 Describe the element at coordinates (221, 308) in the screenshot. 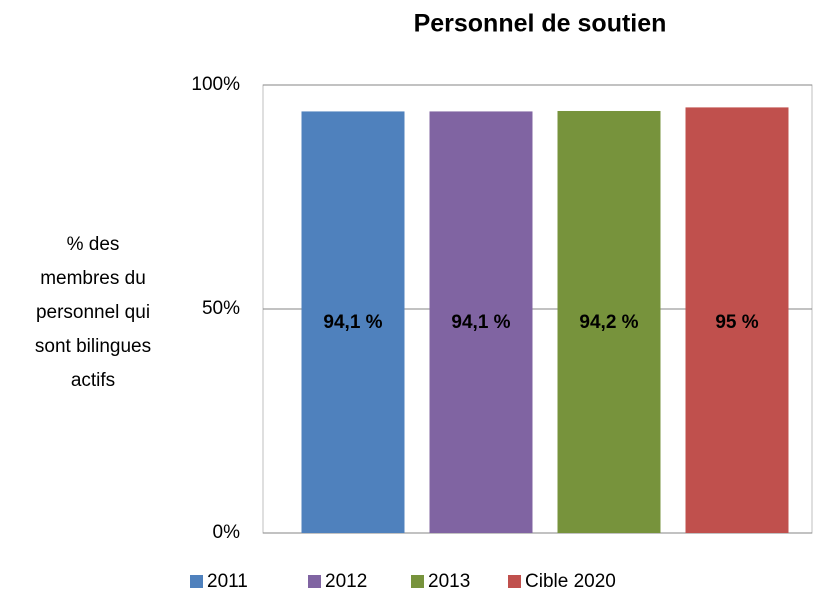

I see `y-tick-label: 50%` at that location.